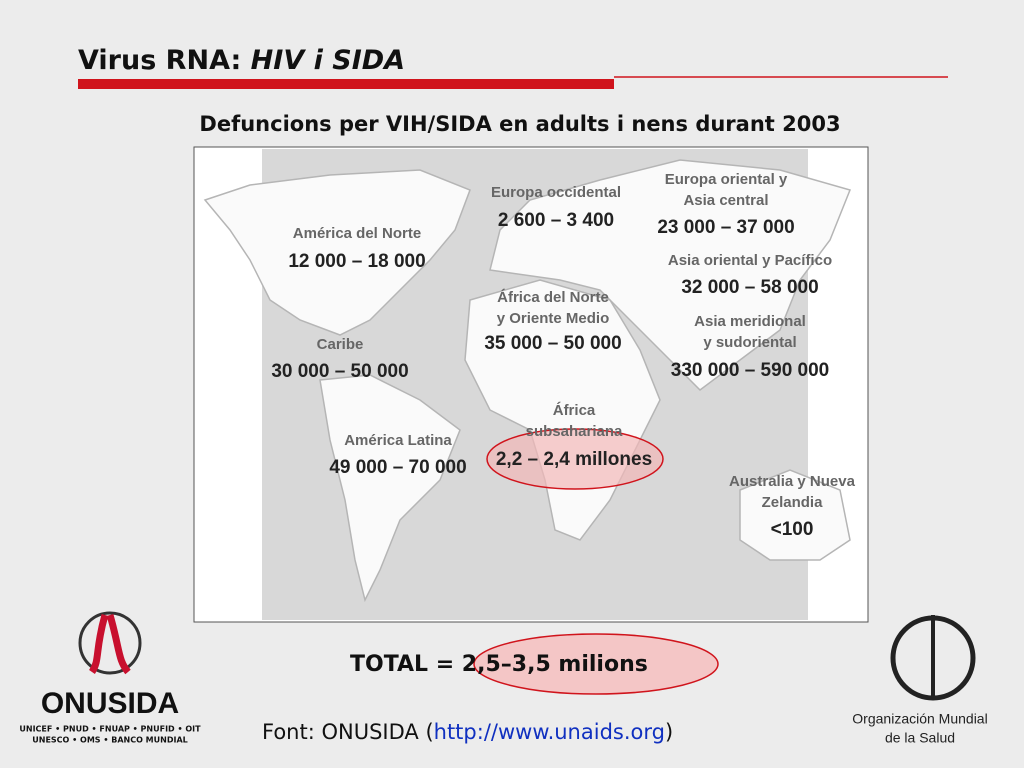  Describe the element at coordinates (795, 515) in the screenshot. I see `australia` at that location.